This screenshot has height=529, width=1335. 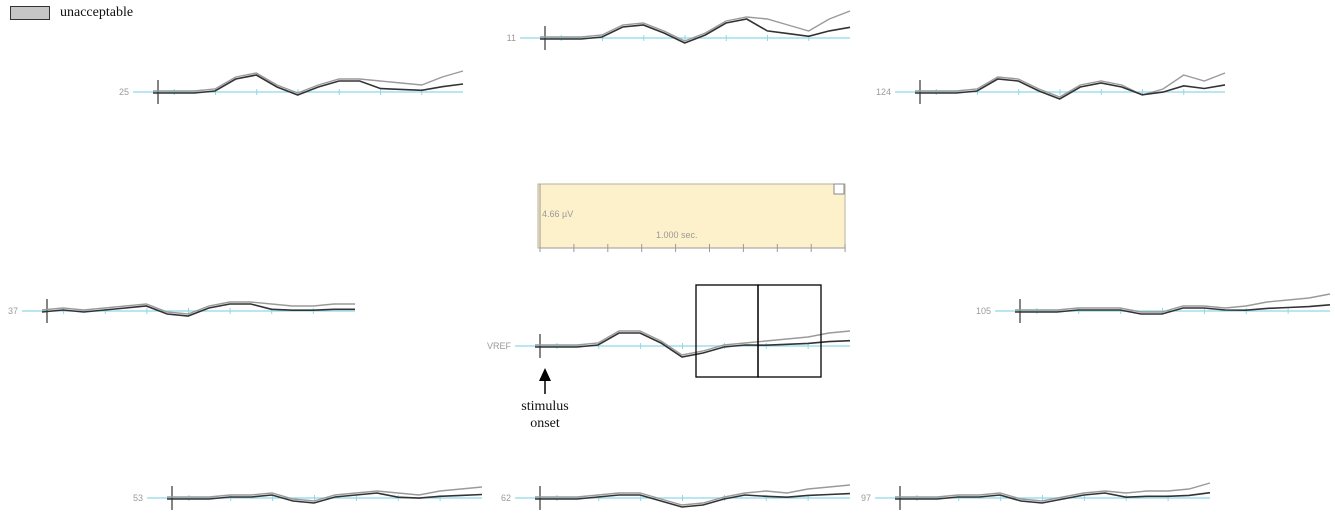 I want to click on scale-time: 1.000 sec., so click(x=677, y=235).